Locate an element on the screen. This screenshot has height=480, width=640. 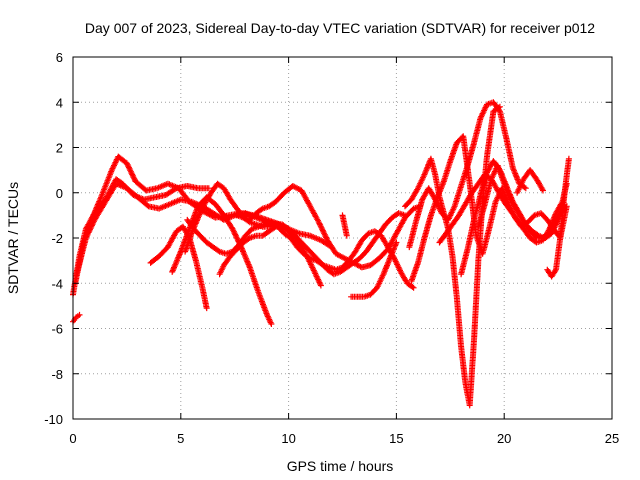
y-tick-label: -10 is located at coordinates (53, 419).